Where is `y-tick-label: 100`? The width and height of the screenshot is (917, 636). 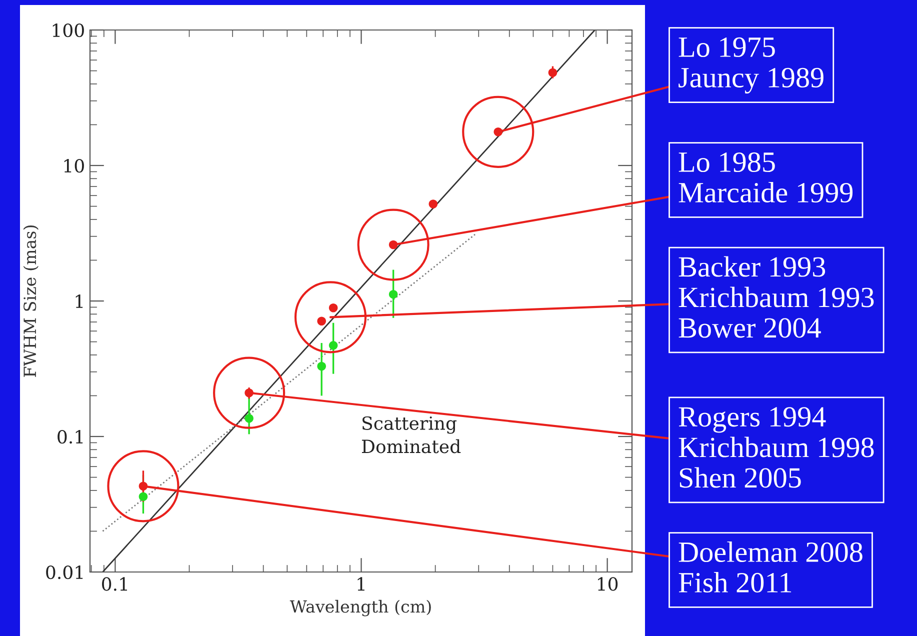 y-tick-label: 100 is located at coordinates (68, 30).